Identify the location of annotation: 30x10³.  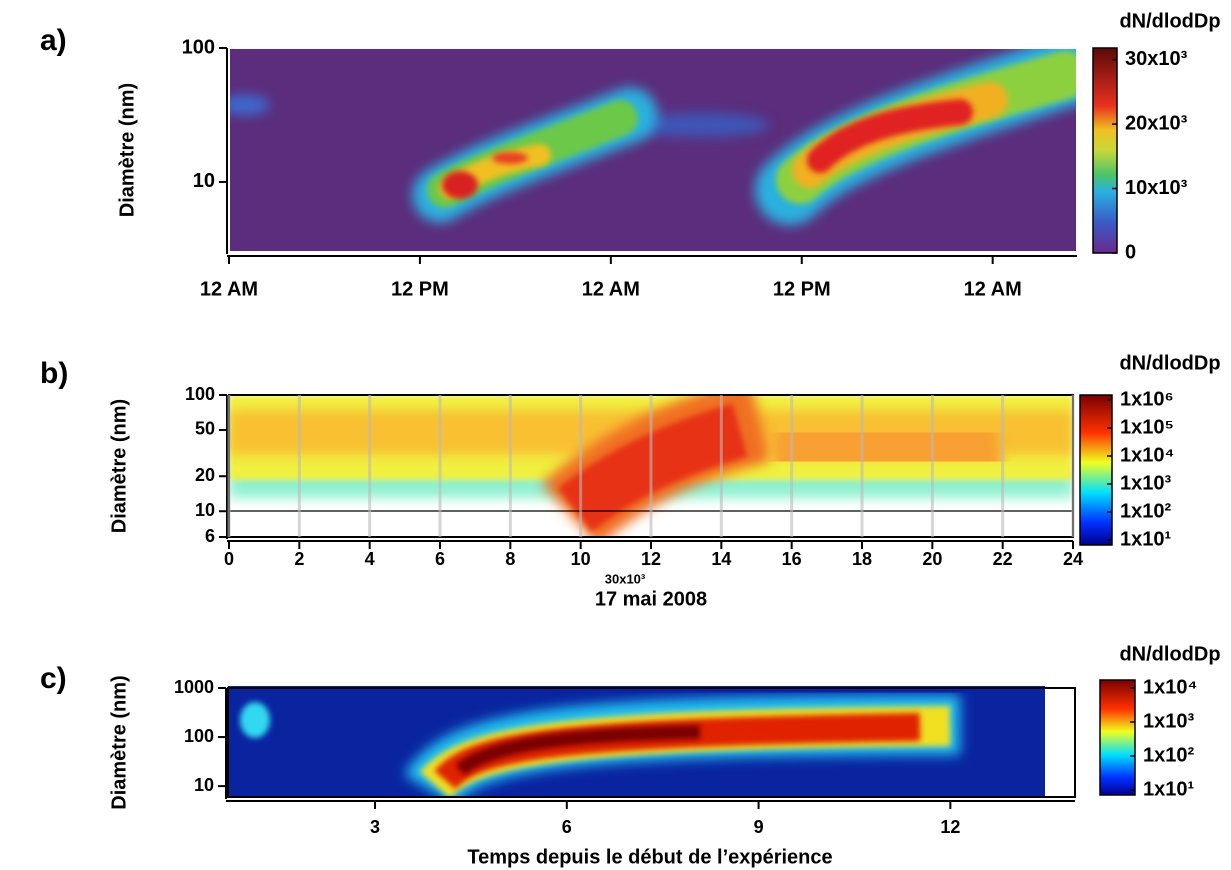
(625, 578).